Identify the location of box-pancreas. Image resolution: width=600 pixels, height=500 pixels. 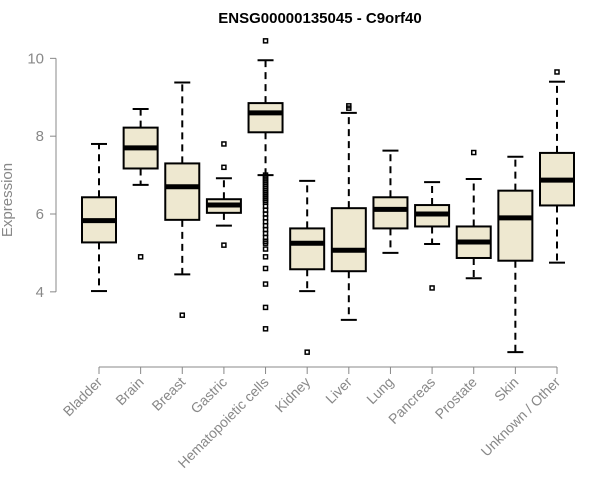
(432, 236).